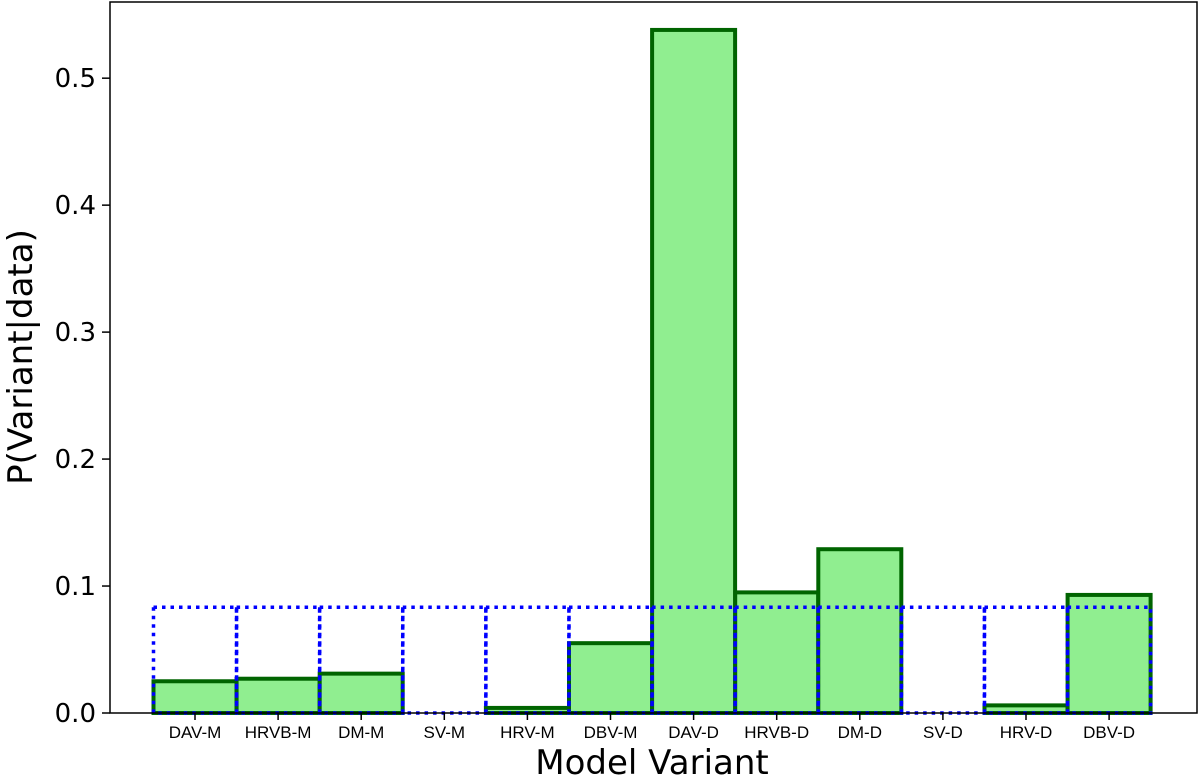  What do you see at coordinates (527, 660) in the screenshot?
I see `prior-bar-hrv-m` at bounding box center [527, 660].